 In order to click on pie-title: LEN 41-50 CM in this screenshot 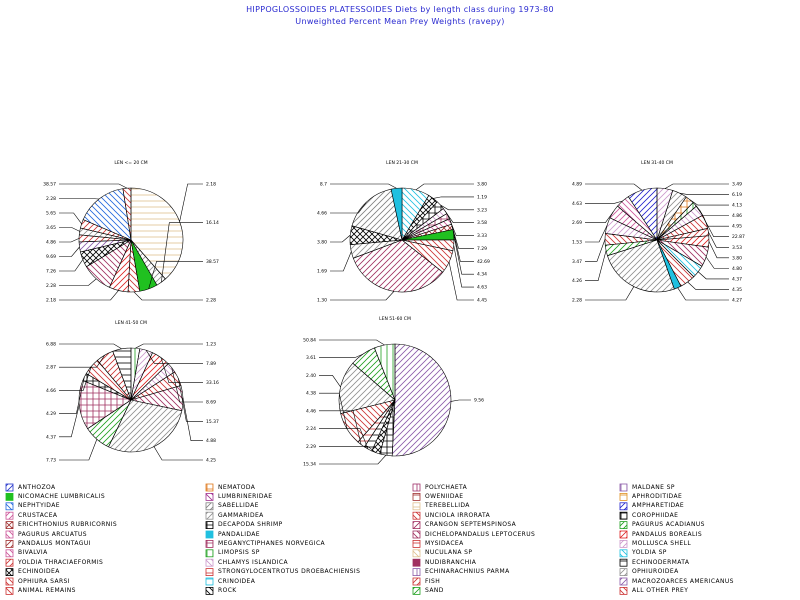, I will do `click(131, 323)`.